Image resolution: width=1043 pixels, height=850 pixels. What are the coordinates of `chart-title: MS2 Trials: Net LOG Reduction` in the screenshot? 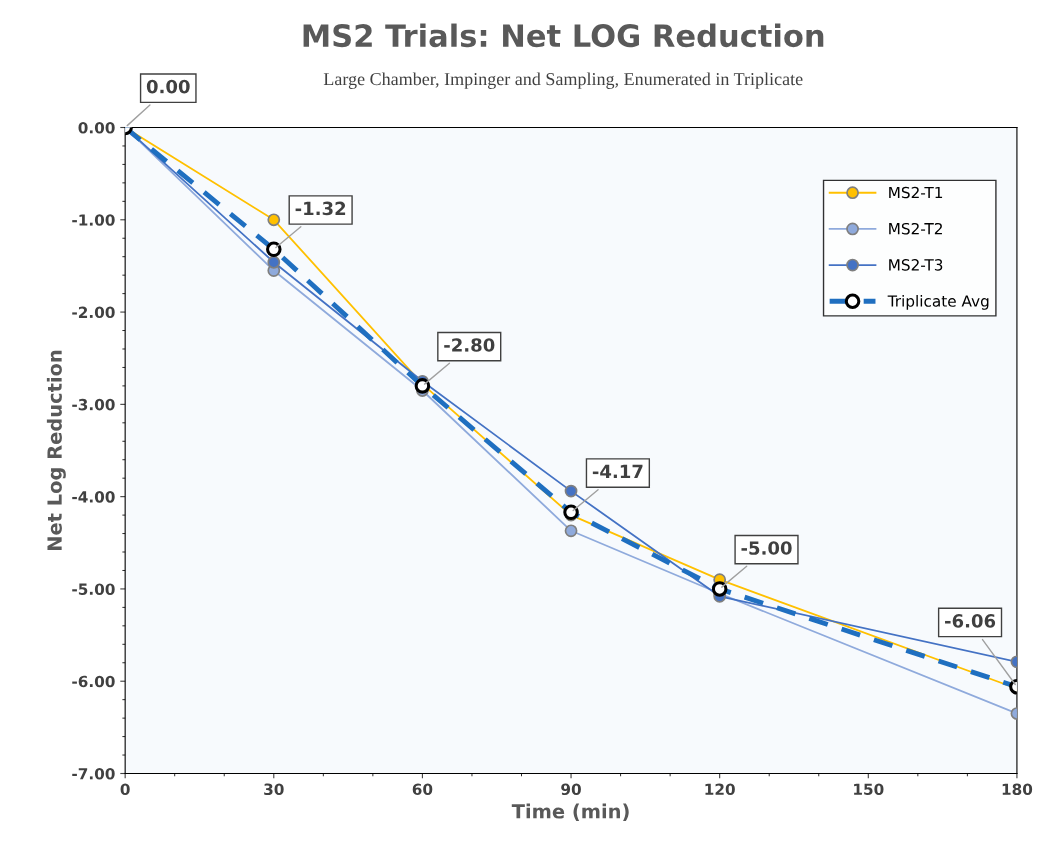 It's located at (563, 35).